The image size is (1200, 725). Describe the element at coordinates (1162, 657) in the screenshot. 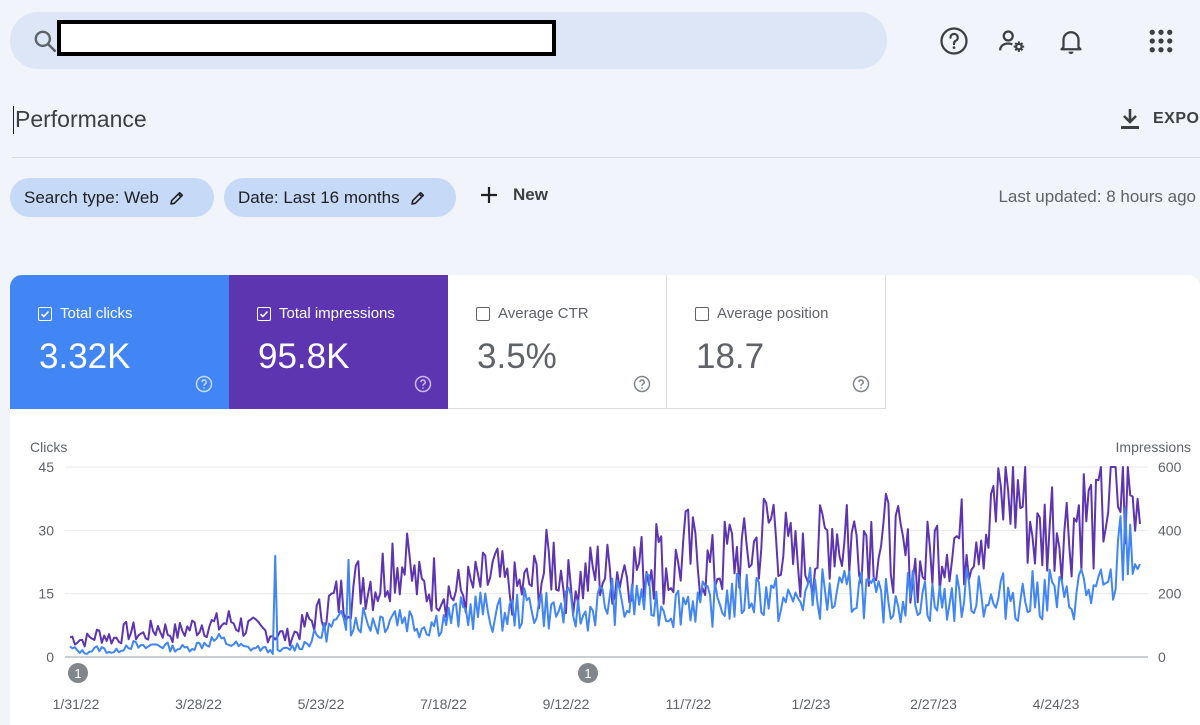

I see `right-tick-label: 0` at that location.